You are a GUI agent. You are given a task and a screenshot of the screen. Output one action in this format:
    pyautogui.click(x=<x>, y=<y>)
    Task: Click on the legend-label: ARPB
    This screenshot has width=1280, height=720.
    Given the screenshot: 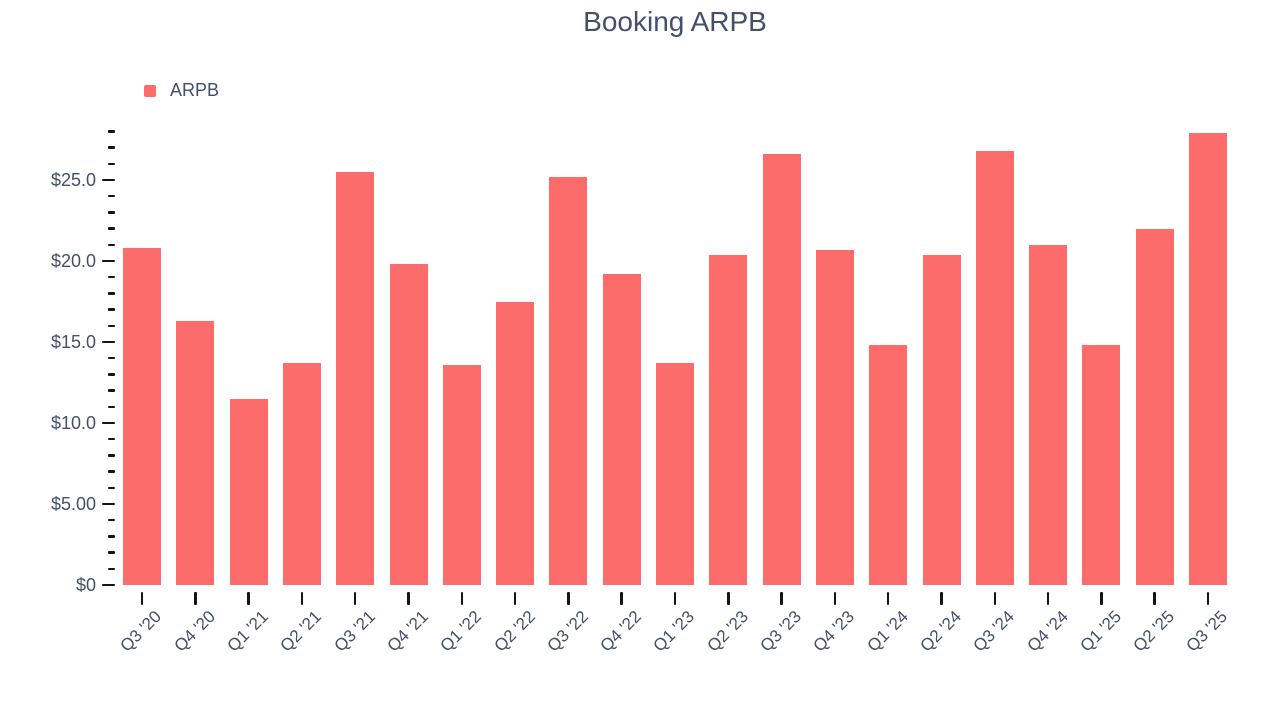 What is the action you would take?
    pyautogui.click(x=195, y=90)
    